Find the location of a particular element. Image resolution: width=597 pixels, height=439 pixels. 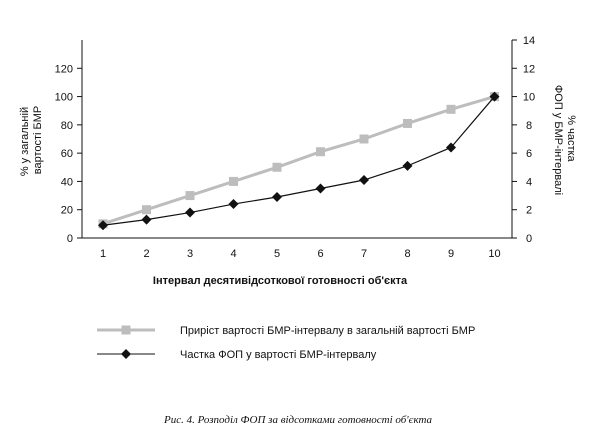

x-tick-label: 1 is located at coordinates (103, 254).